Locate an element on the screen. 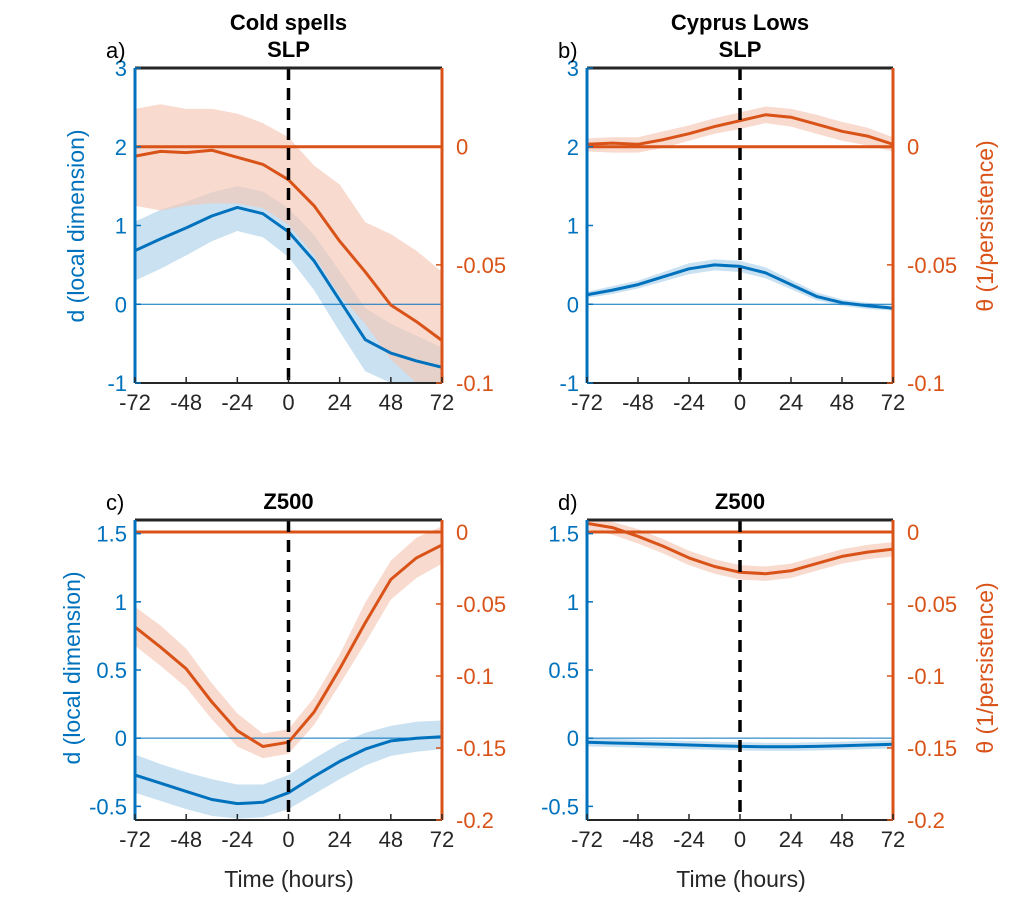  panel-label: a) is located at coordinates (116, 50).